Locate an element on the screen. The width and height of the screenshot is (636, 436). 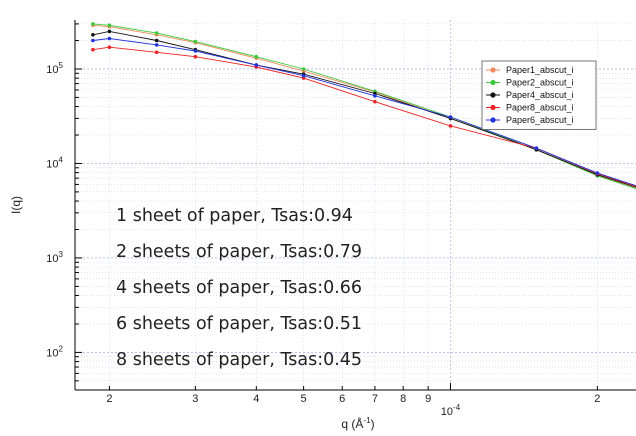
x-tick-label: 8 is located at coordinates (403, 399).